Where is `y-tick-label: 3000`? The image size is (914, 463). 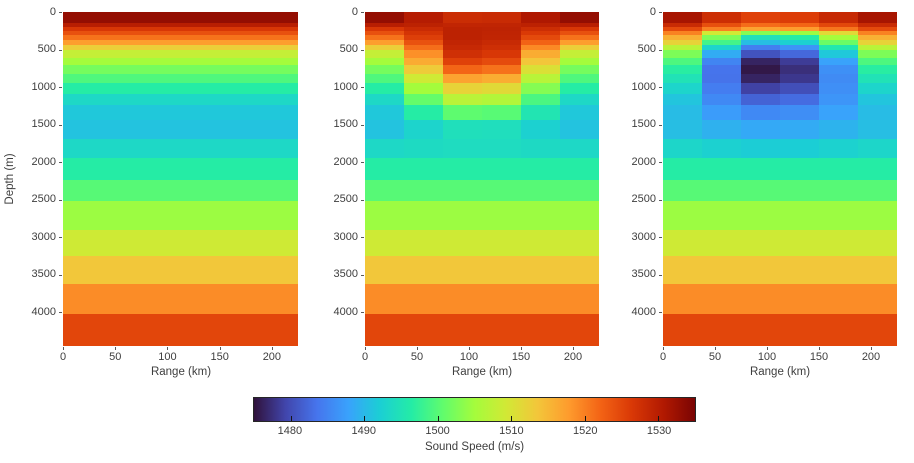
y-tick-label: 3000 is located at coordinates (43, 236).